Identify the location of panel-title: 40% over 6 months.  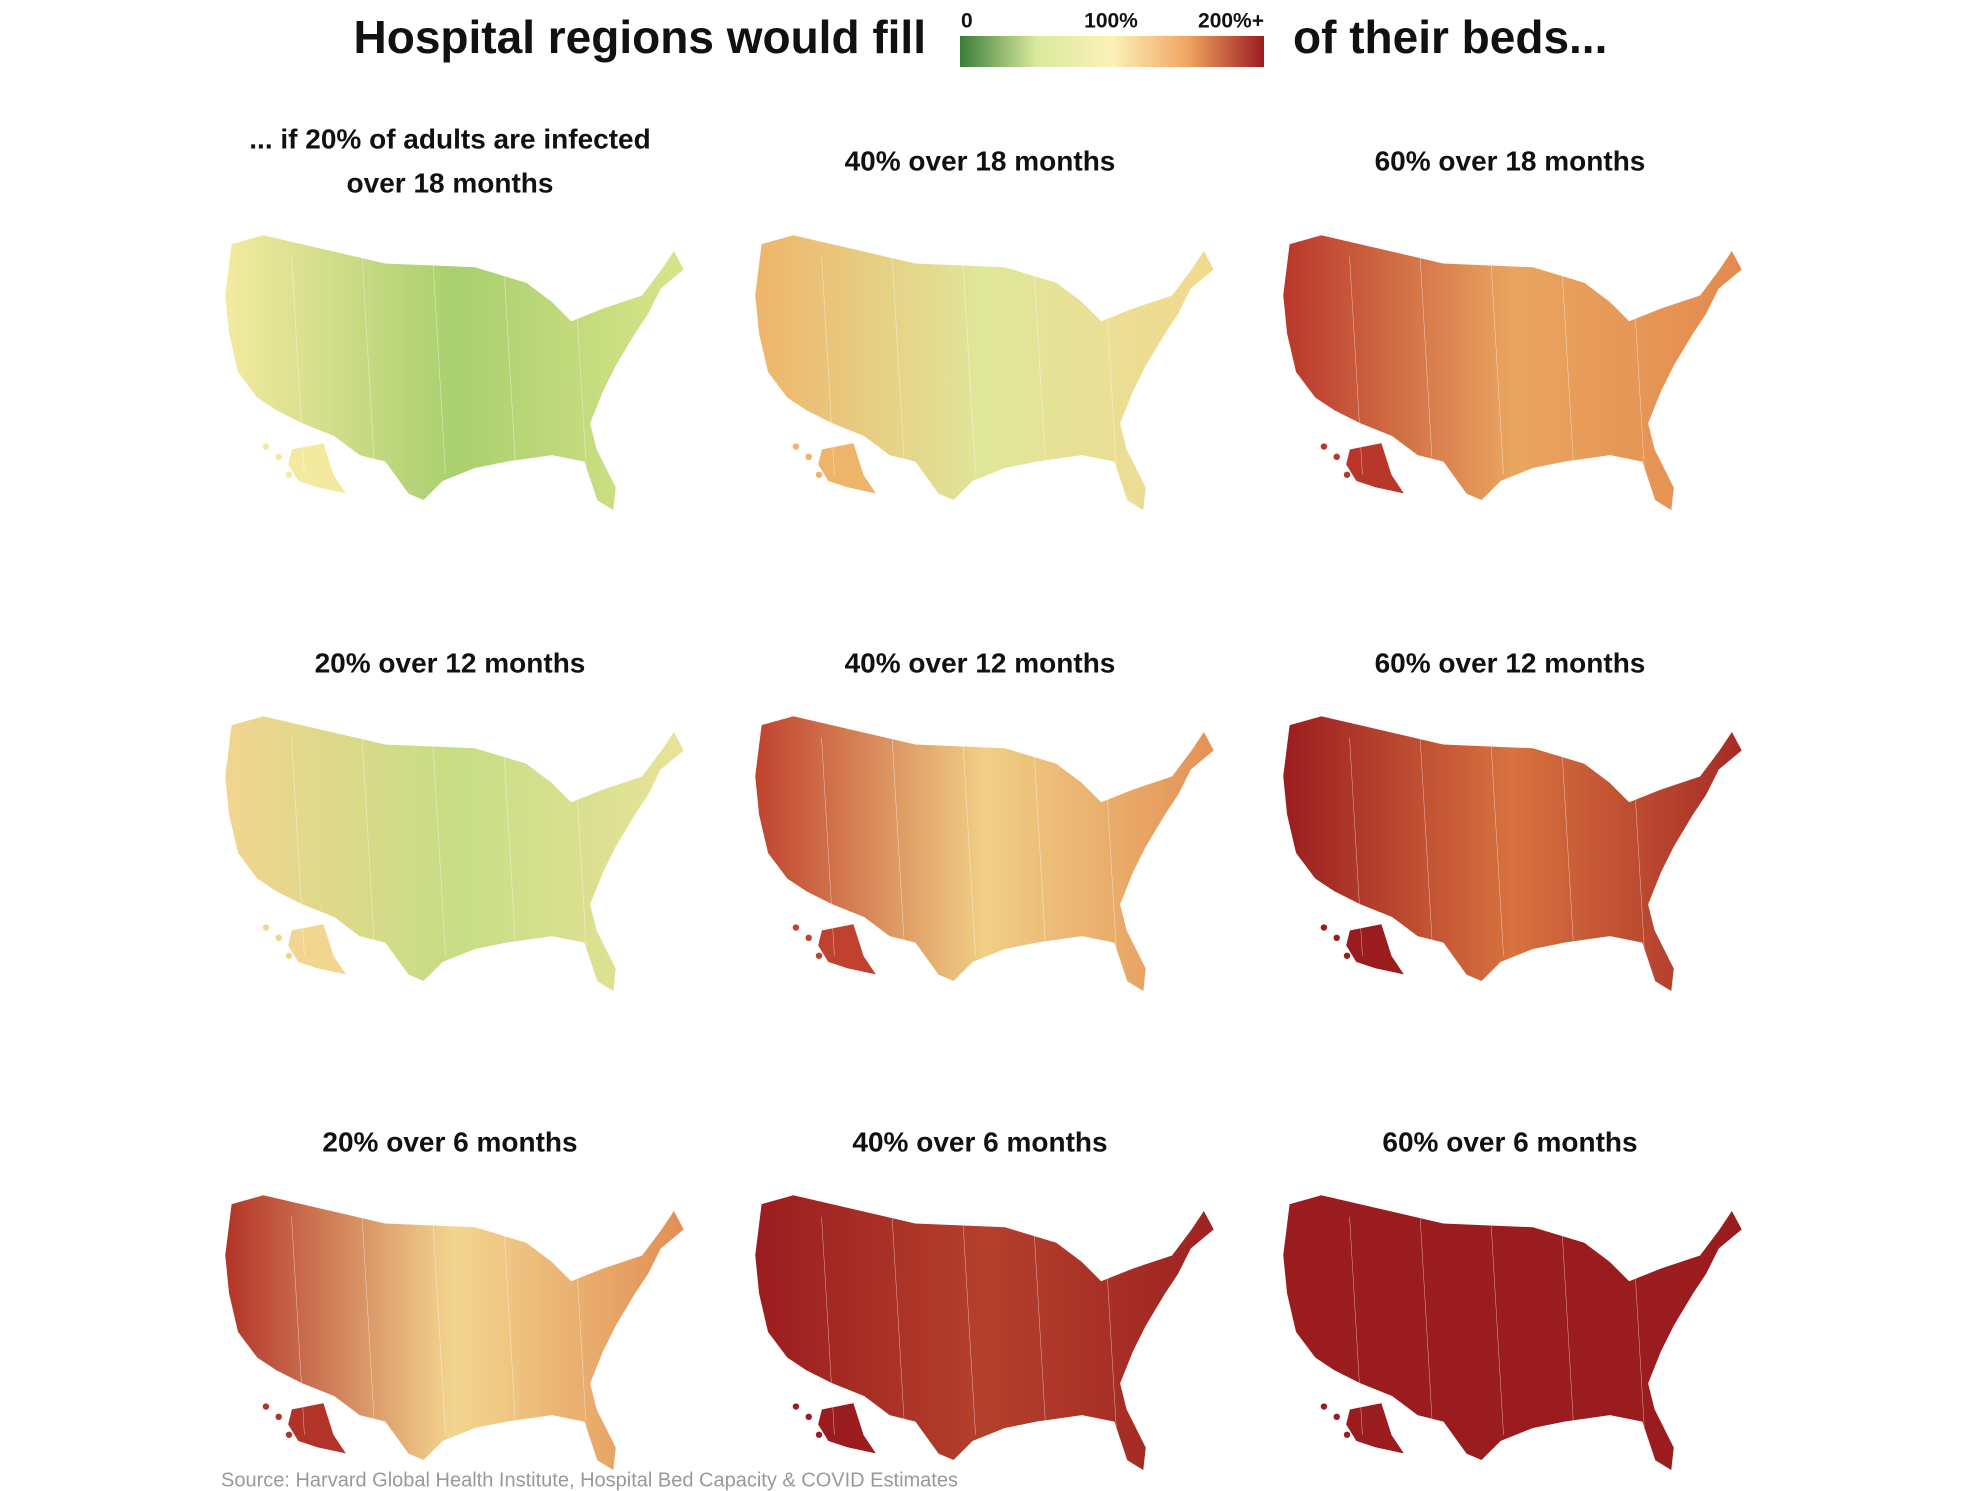
(979, 1141).